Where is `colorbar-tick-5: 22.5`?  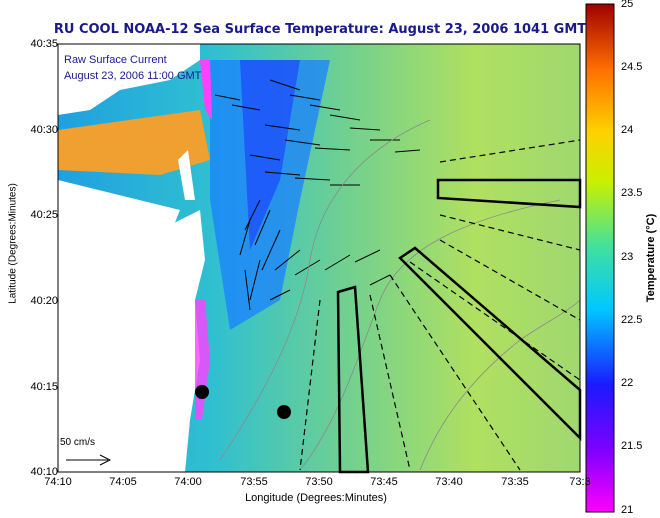 colorbar-tick-5: 22.5 is located at coordinates (632, 320).